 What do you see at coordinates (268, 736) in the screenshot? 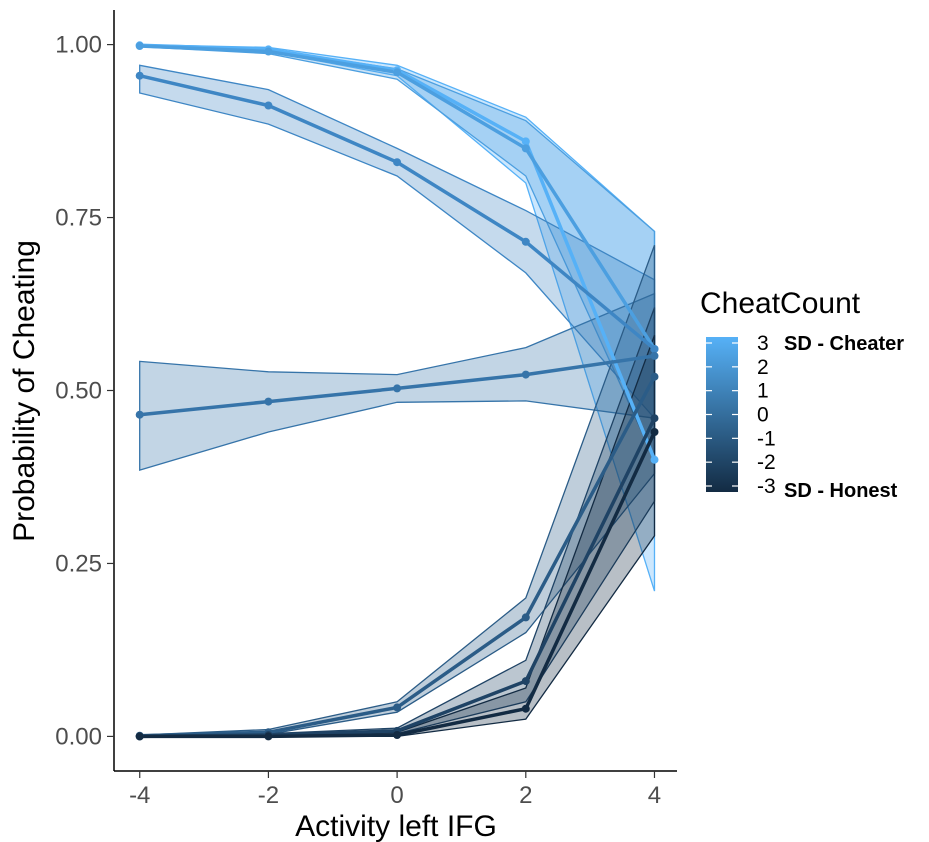
I see `point-cheatcount--3-x-2` at bounding box center [268, 736].